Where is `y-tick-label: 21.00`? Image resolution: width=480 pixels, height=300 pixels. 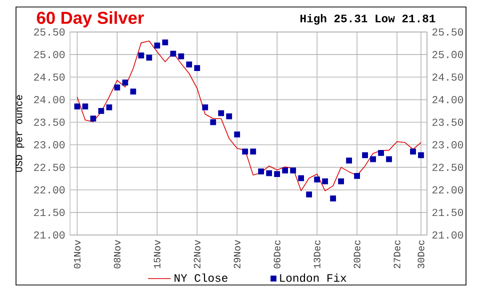
y-tick-label: 21.00 is located at coordinates (49, 235).